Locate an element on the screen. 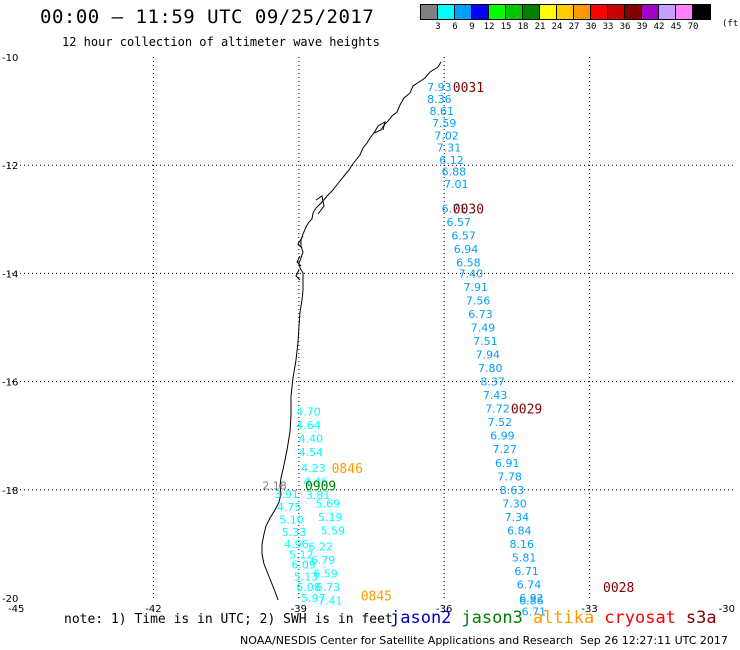  y-tick-label: -16 is located at coordinates (10, 383).